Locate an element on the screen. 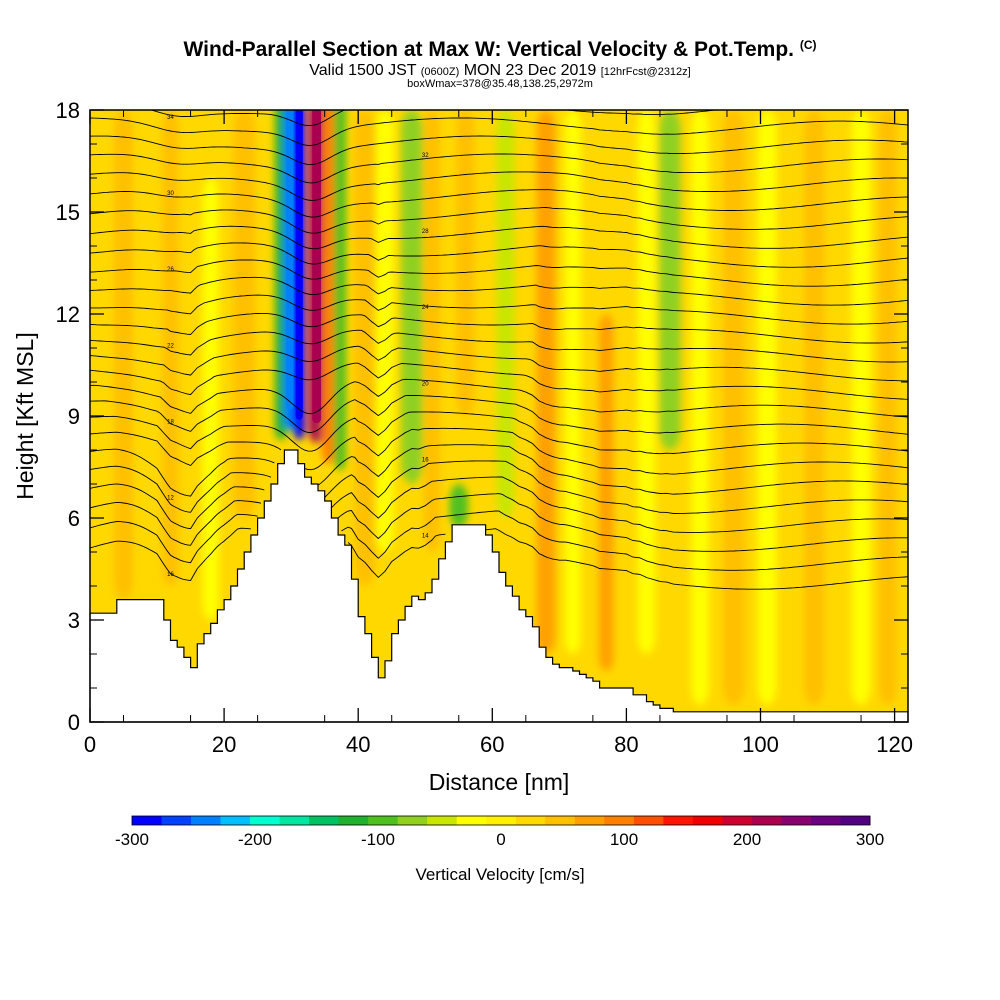 This screenshot has height=1000, width=1000. colorbar: -300 -200 -100 0 100 200 300 is located at coordinates (499, 832).